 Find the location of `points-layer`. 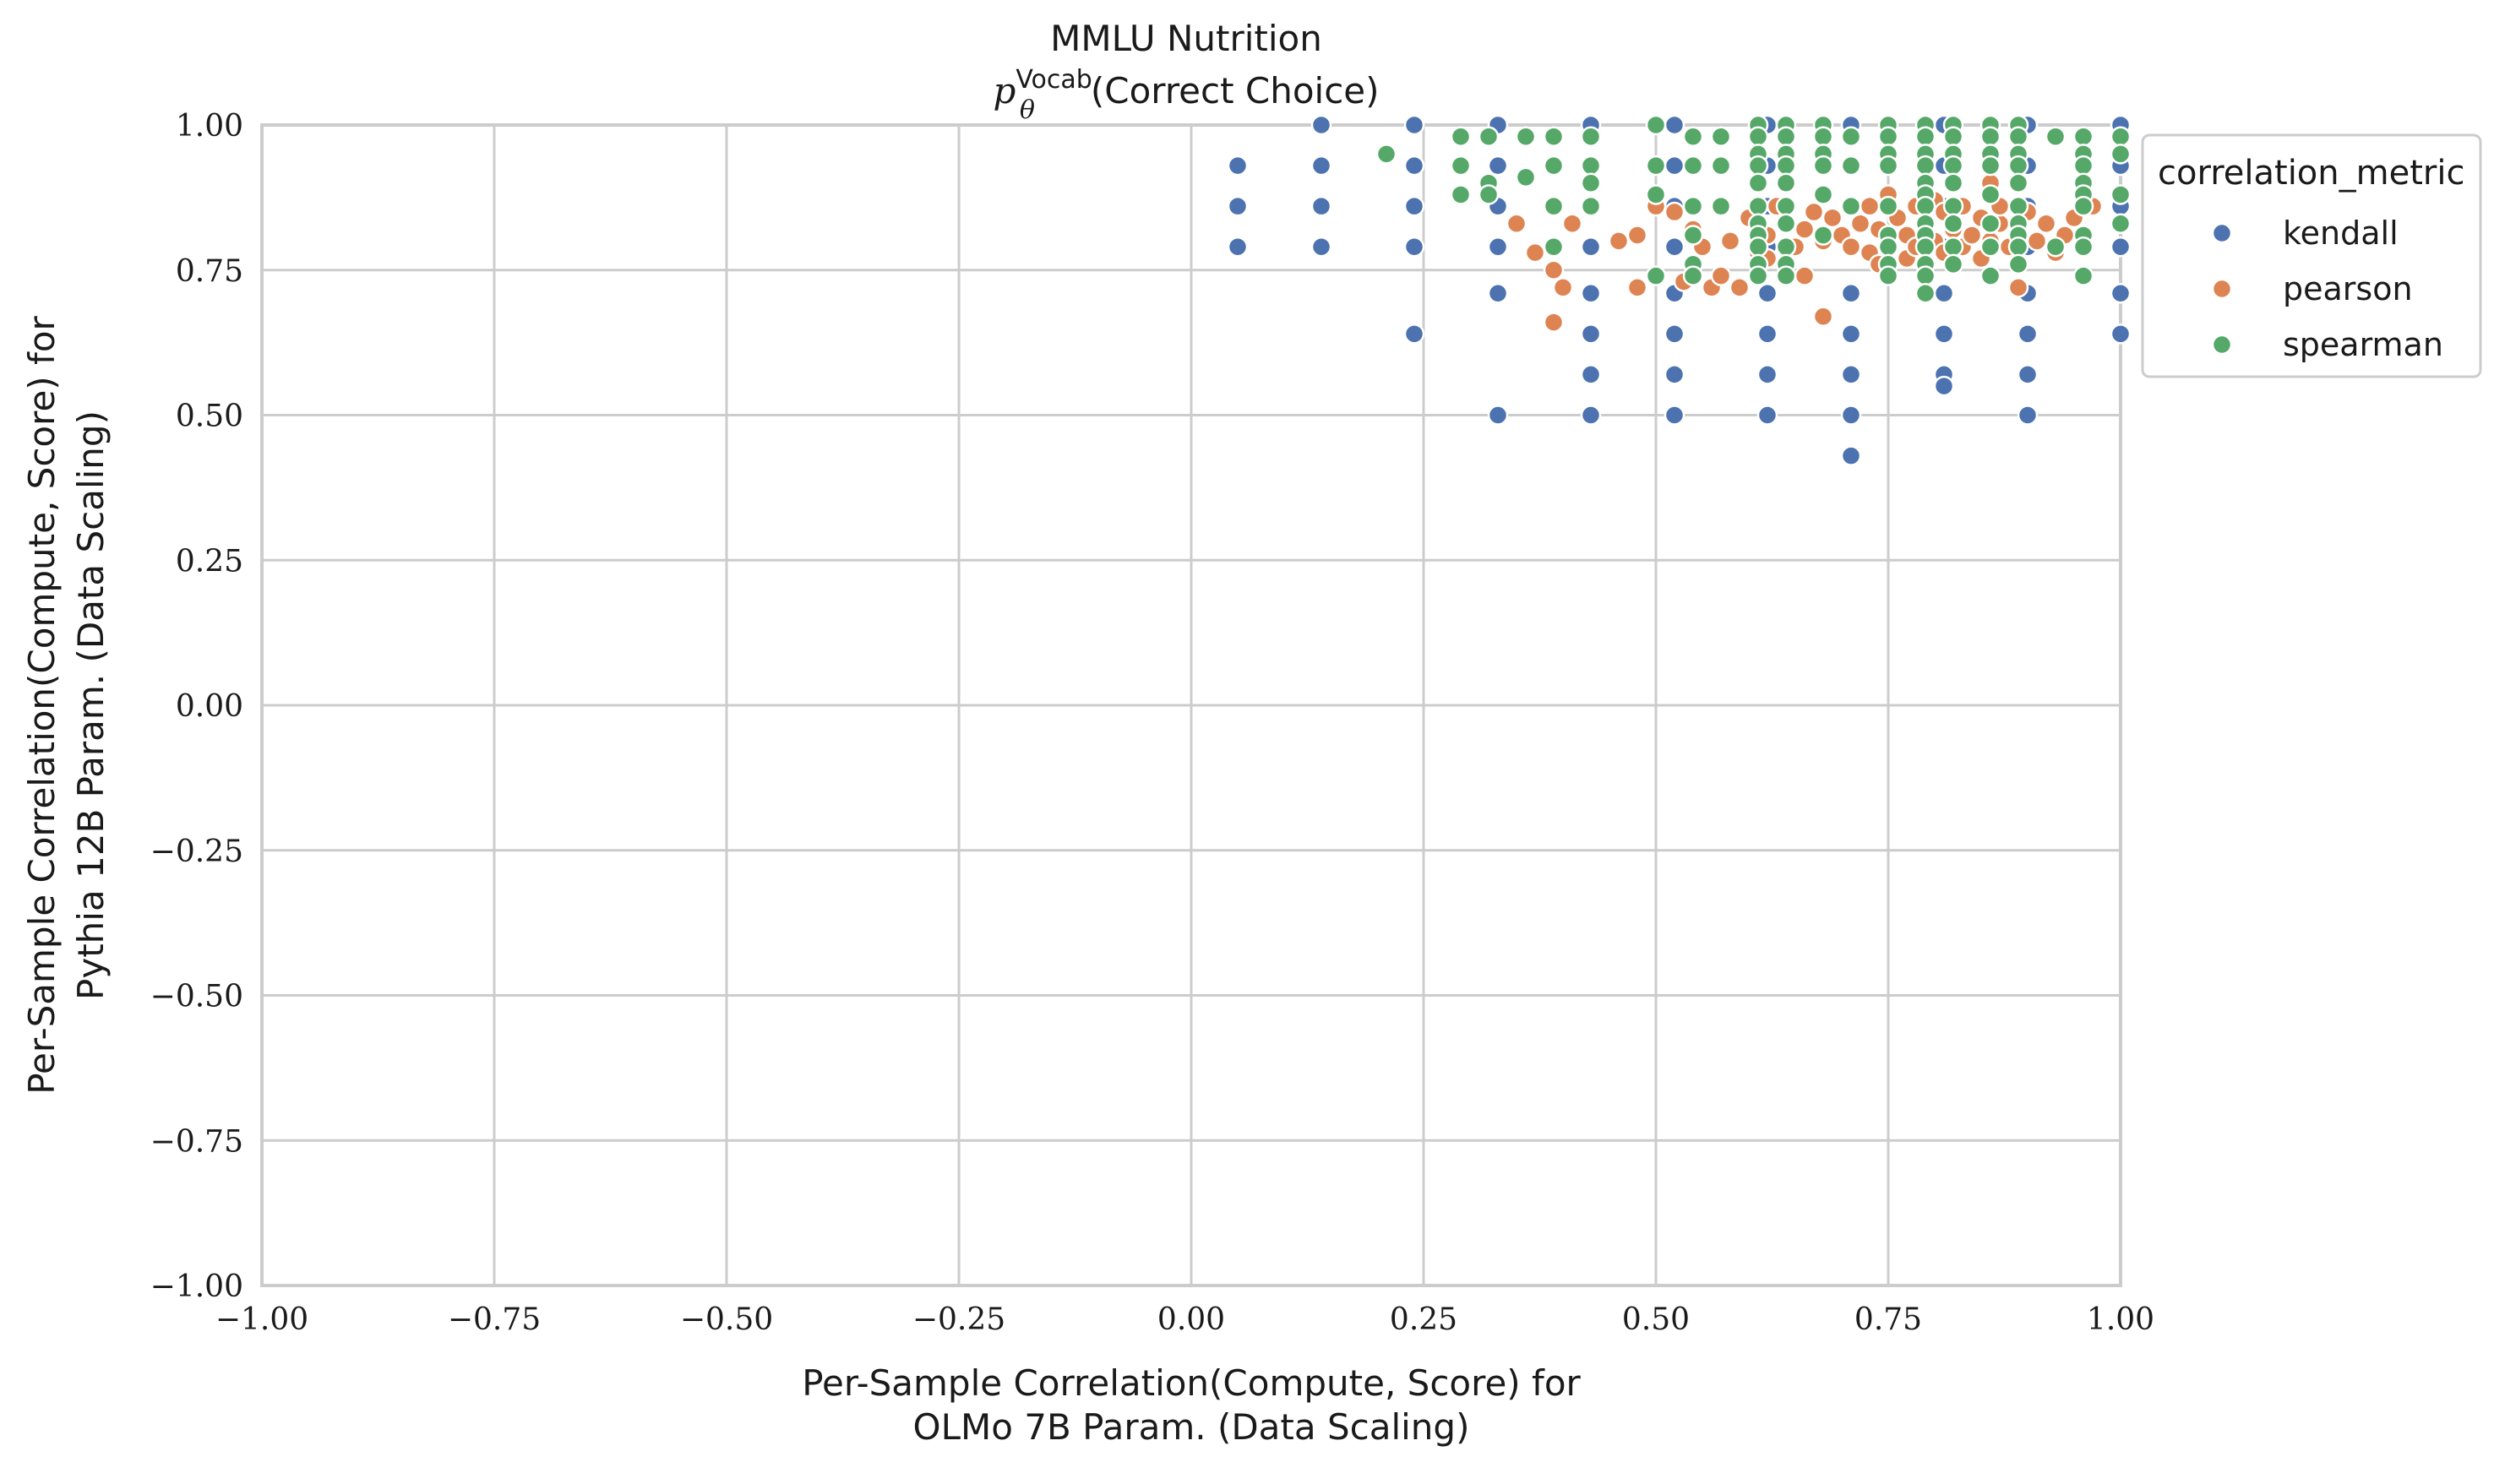

points-layer is located at coordinates (1679, 290).